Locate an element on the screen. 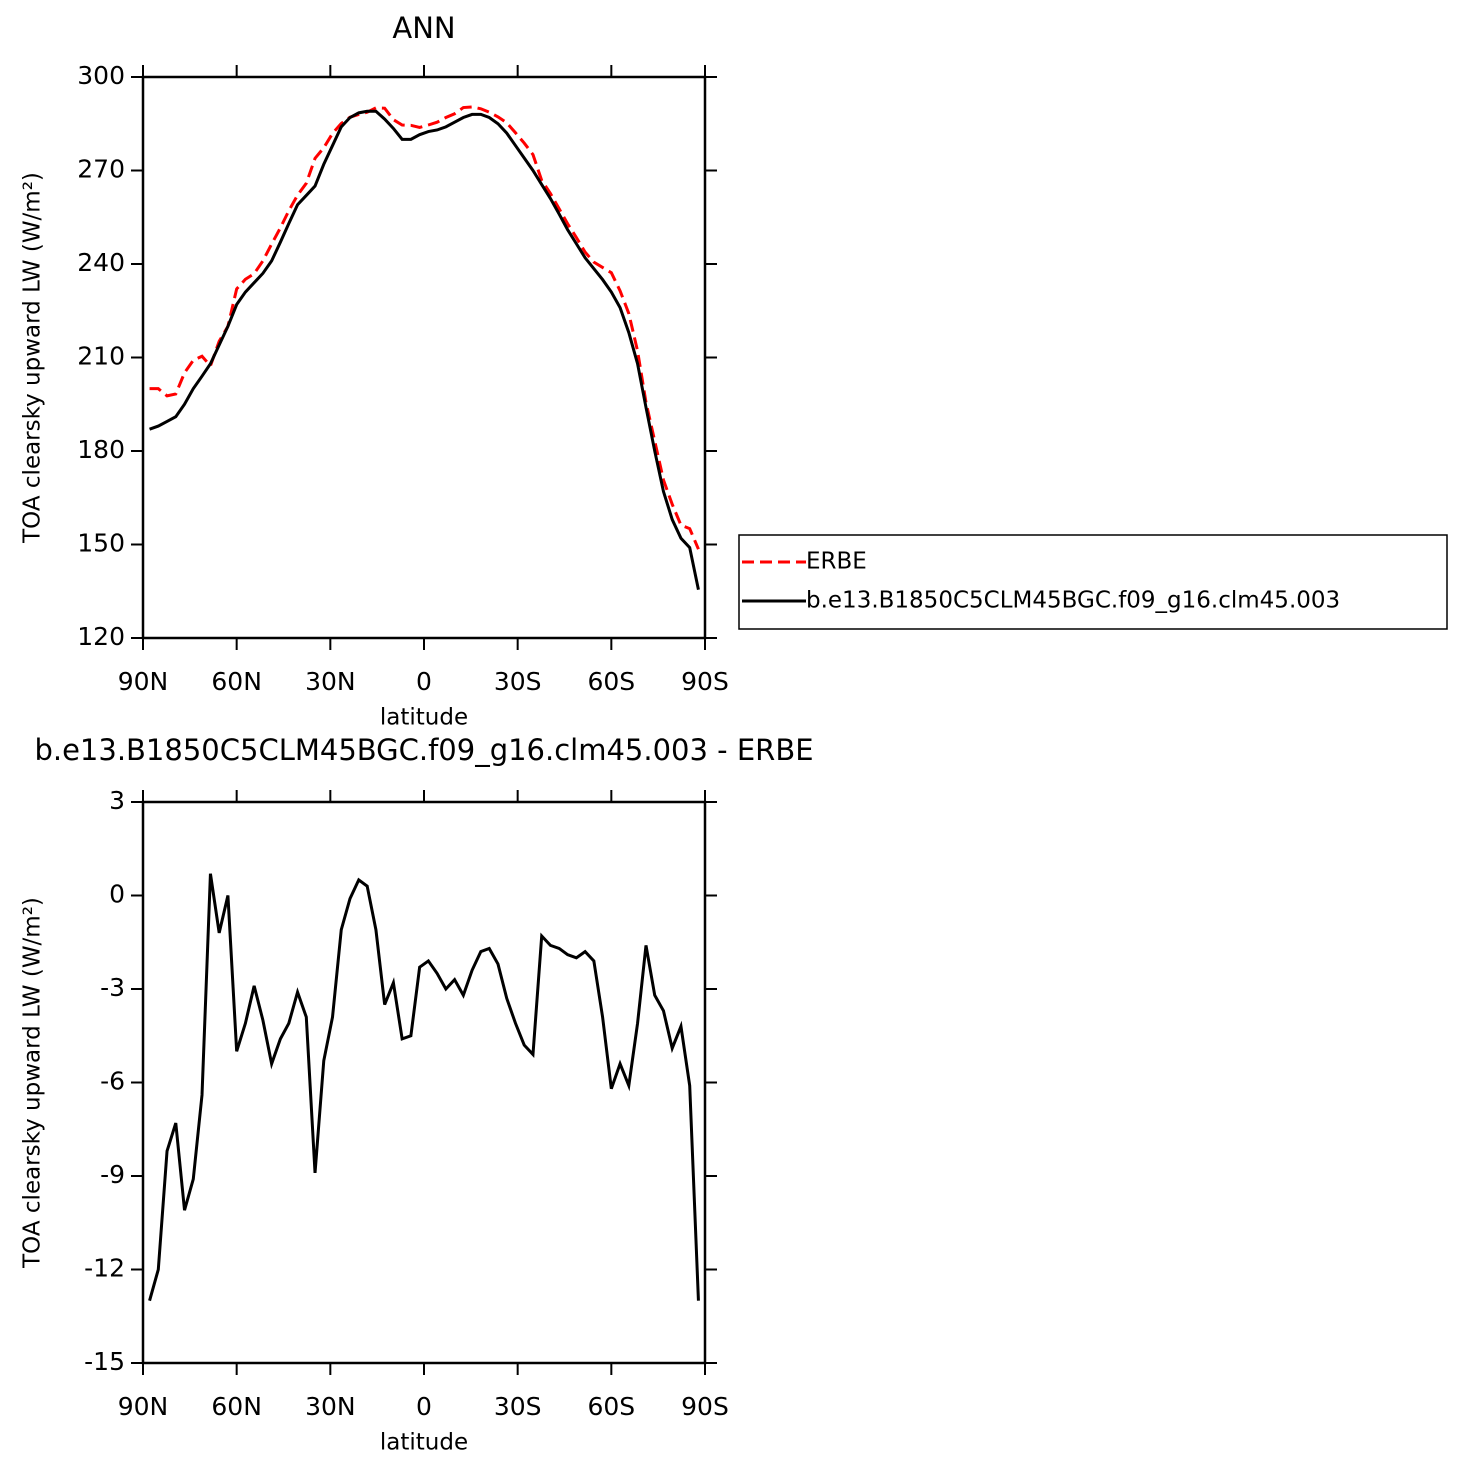  legend-box is located at coordinates (1093, 582).